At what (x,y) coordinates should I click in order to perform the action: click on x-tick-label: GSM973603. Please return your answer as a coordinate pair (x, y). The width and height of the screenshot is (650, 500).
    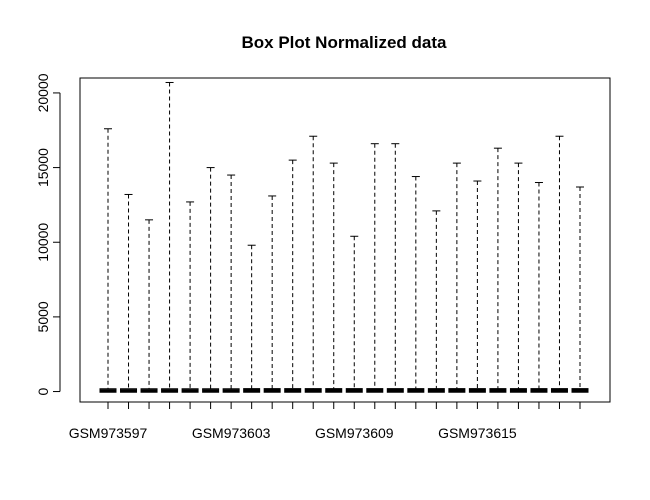
    Looking at the image, I should click on (231, 433).